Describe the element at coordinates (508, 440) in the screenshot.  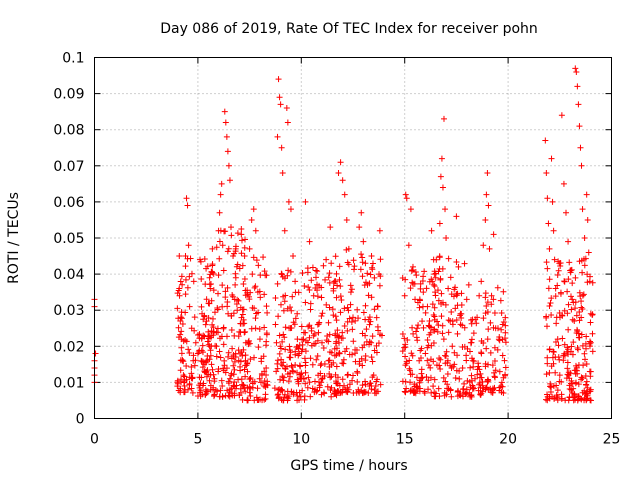
I see `x-tick-label: 20` at that location.